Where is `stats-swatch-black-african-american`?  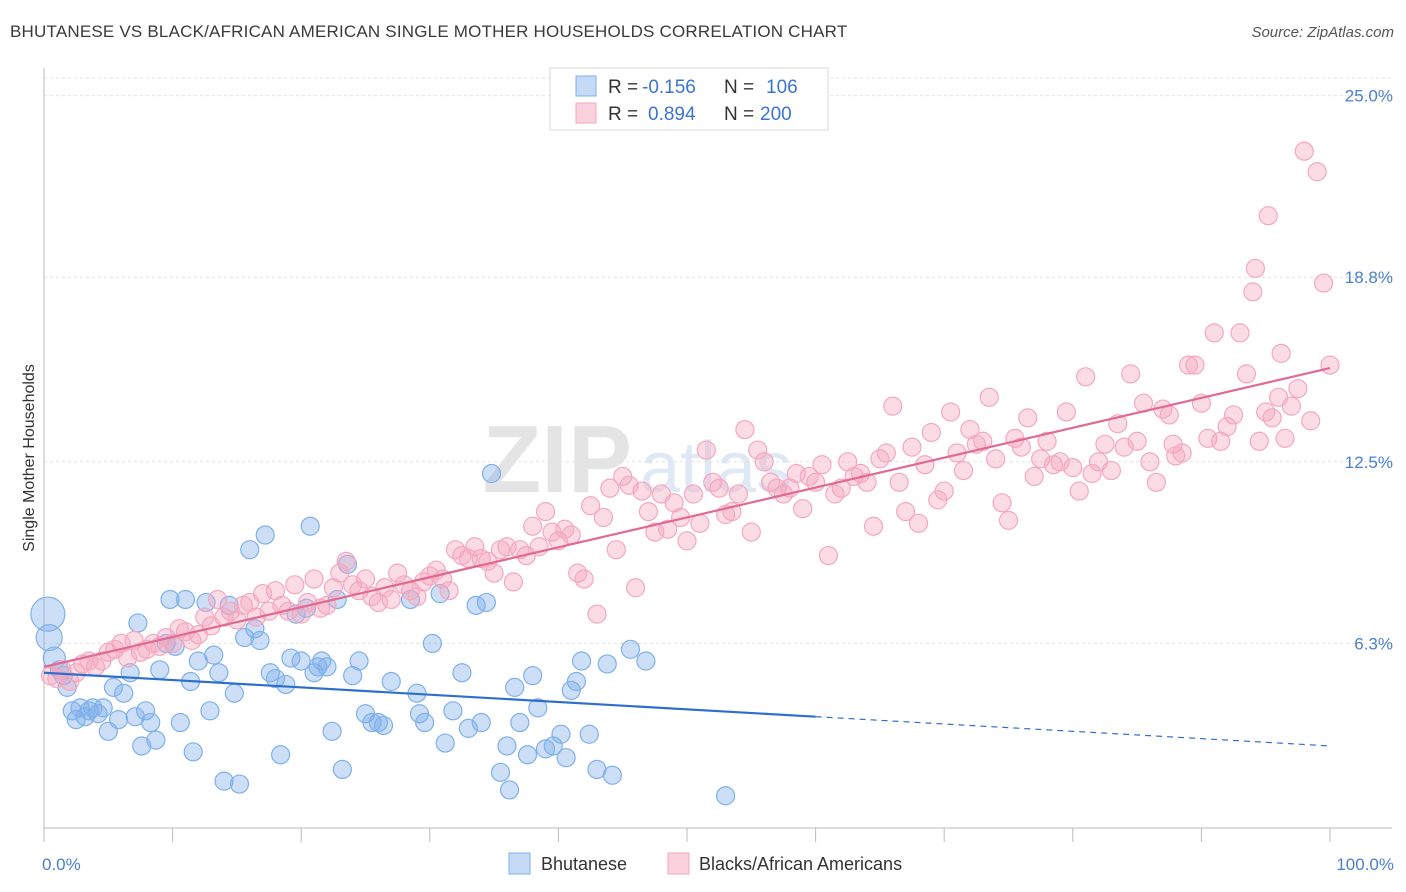
stats-swatch-black-african-american is located at coordinates (586, 113).